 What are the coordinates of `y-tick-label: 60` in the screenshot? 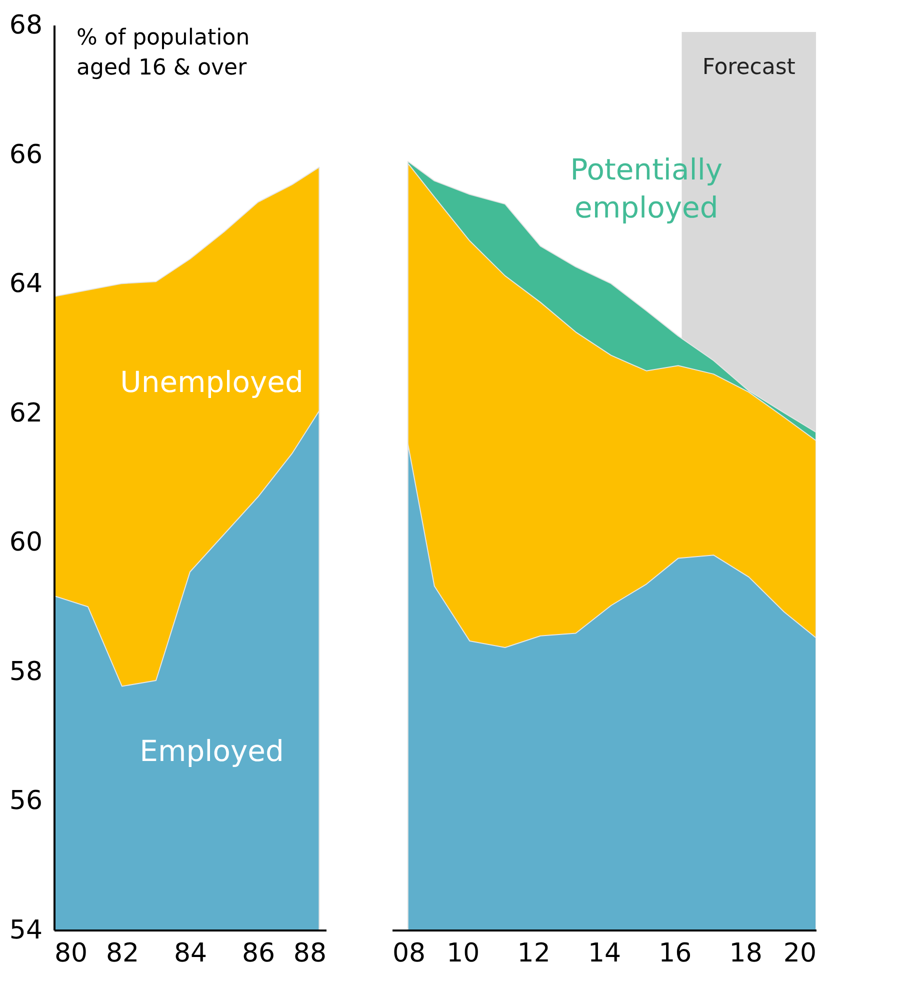 It's located at (25, 543).